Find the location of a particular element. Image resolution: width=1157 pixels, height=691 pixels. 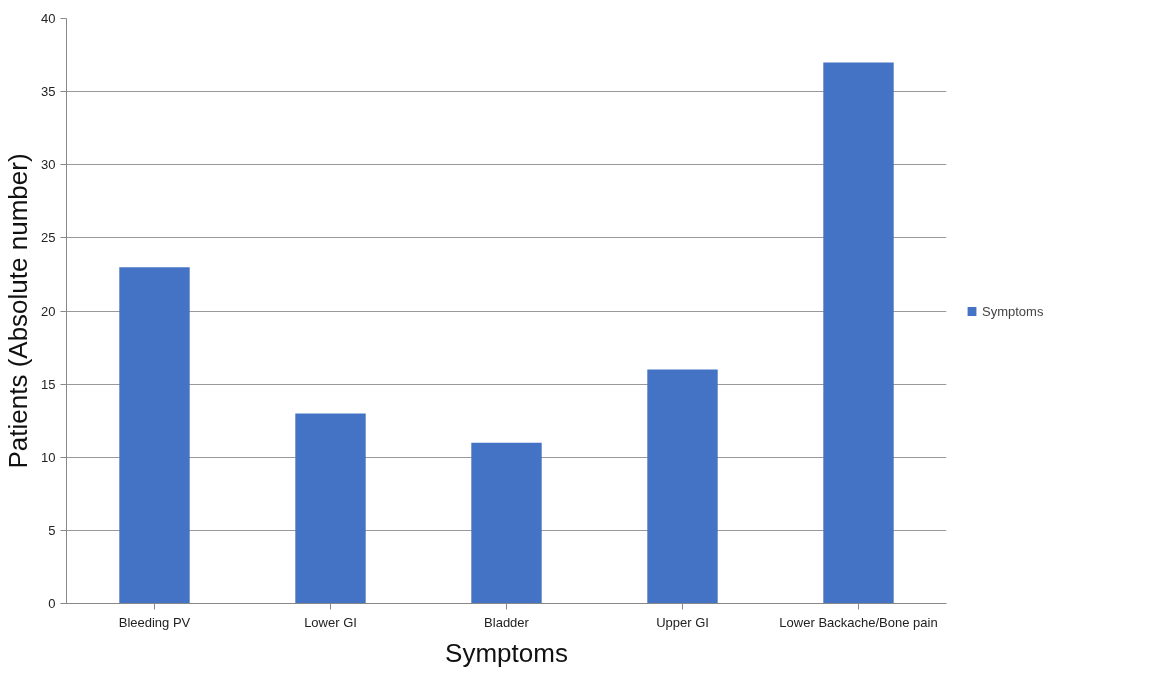

x-tick-label: Lower GI is located at coordinates (330, 622).